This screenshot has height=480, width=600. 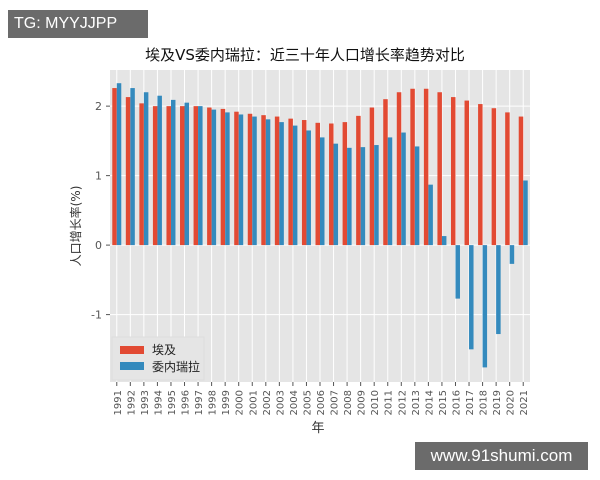 I want to click on y-tick-label: 0, so click(x=98, y=245).